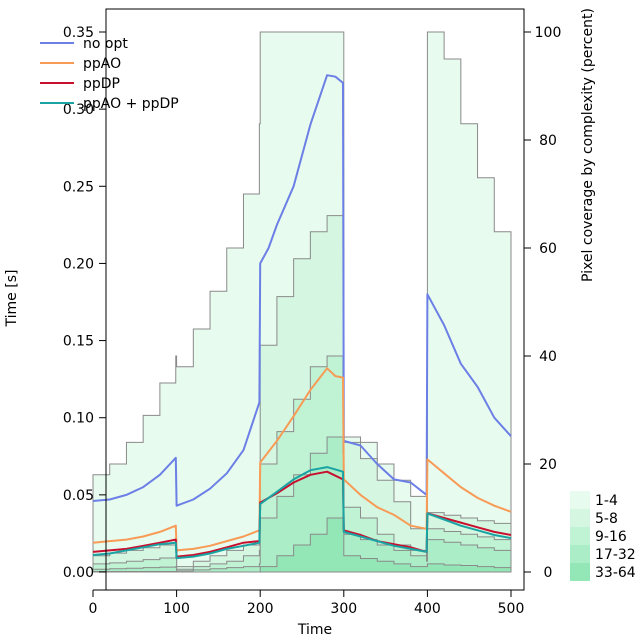 The height and width of the screenshot is (642, 643). Describe the element at coordinates (548, 573) in the screenshot. I see `y2-tick-label: 0` at that location.